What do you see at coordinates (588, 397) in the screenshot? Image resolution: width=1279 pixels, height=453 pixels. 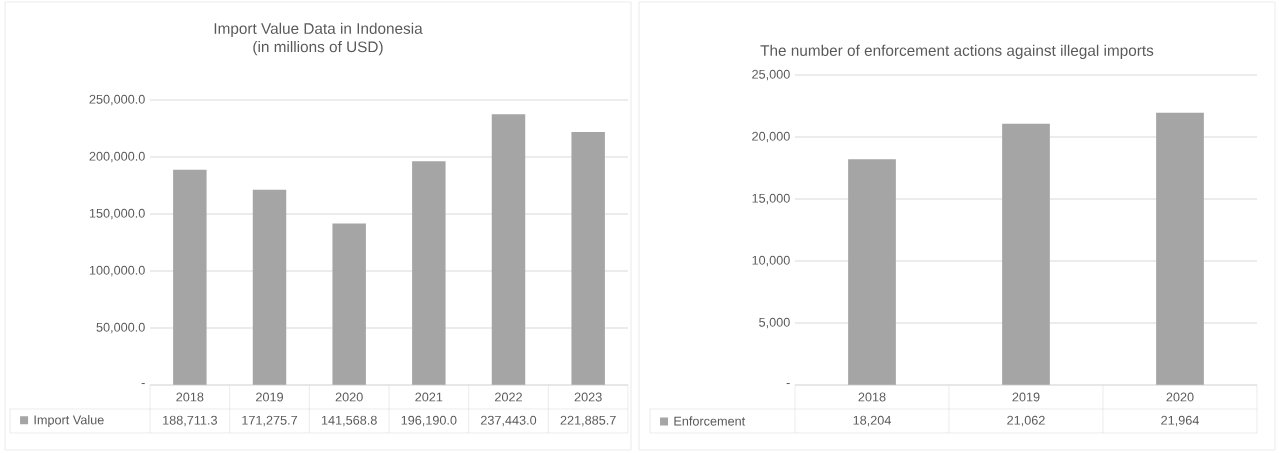 I see `x-tick-label: 2023` at bounding box center [588, 397].